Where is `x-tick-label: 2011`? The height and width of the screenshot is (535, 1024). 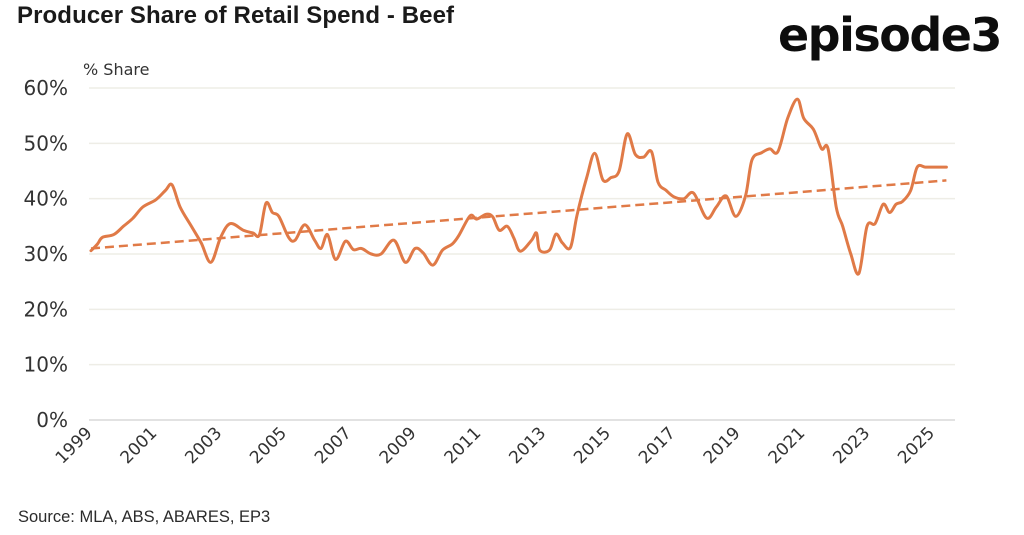 x-tick-label: 2011 is located at coordinates (463, 445).